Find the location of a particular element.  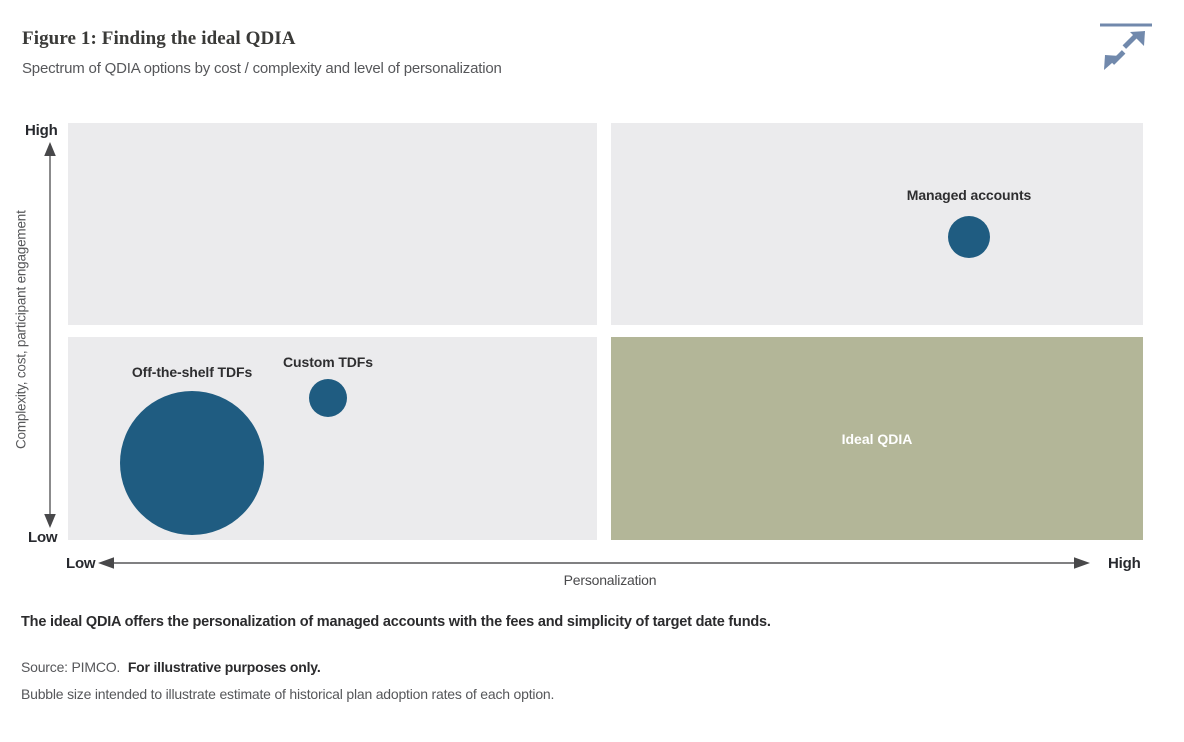

expand-icon is located at coordinates (1125, 50).